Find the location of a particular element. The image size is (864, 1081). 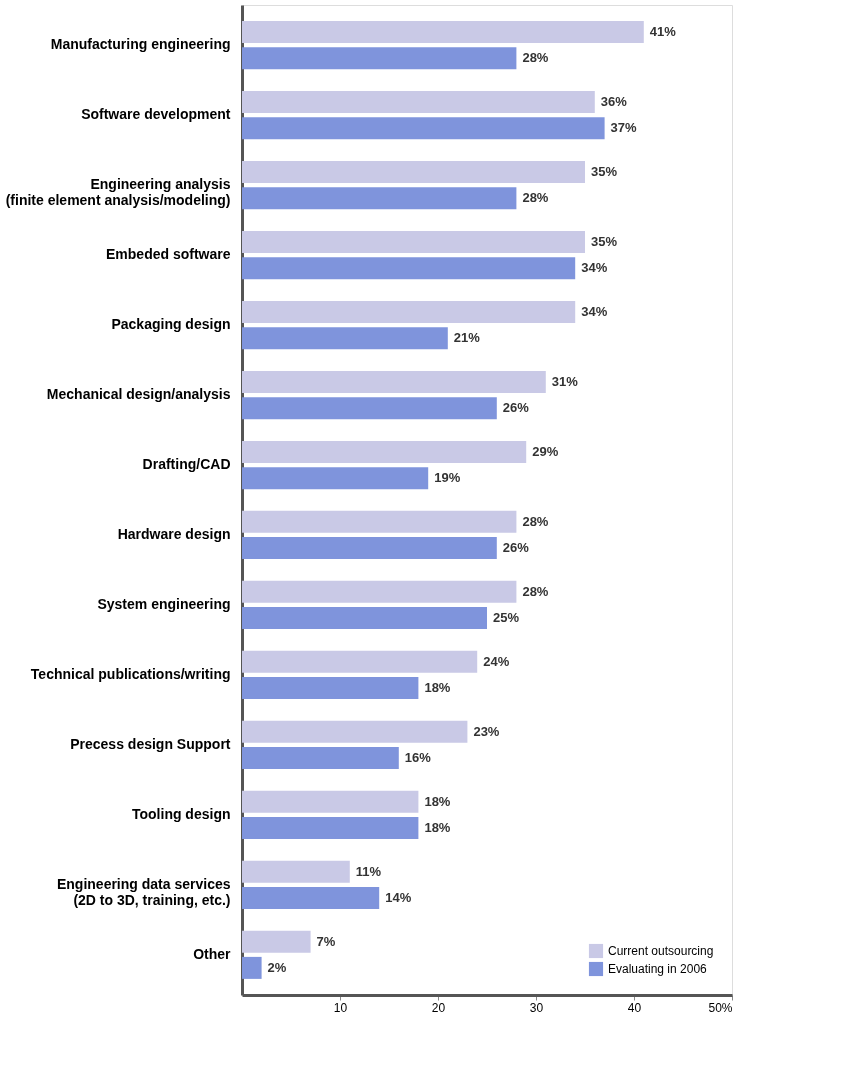

data-label: 36% is located at coordinates (614, 102).